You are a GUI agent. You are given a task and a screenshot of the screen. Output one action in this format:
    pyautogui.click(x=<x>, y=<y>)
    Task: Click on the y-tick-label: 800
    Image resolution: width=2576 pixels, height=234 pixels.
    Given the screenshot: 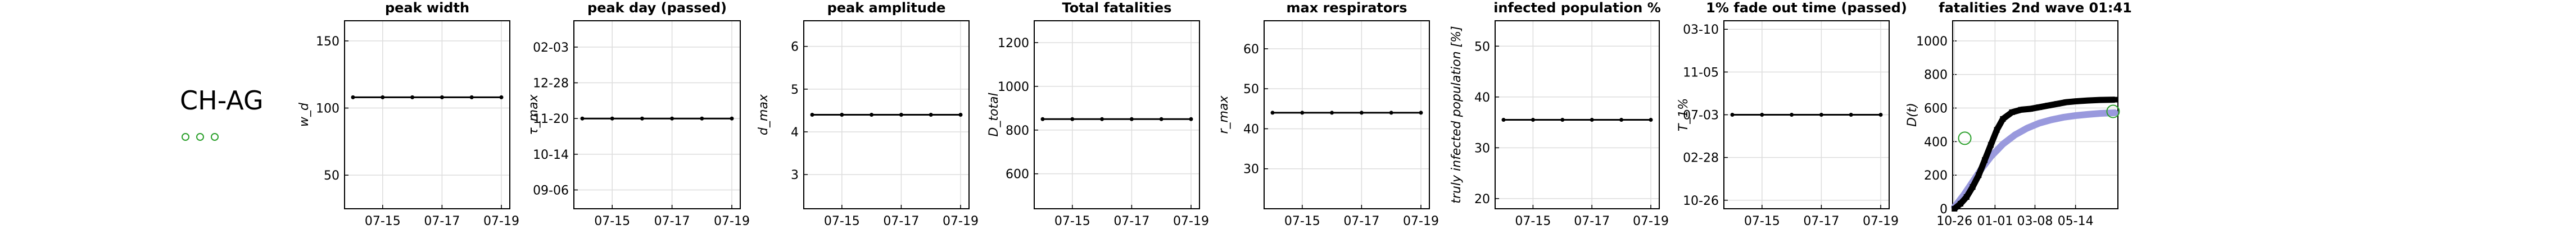 What is the action you would take?
    pyautogui.click(x=1017, y=131)
    